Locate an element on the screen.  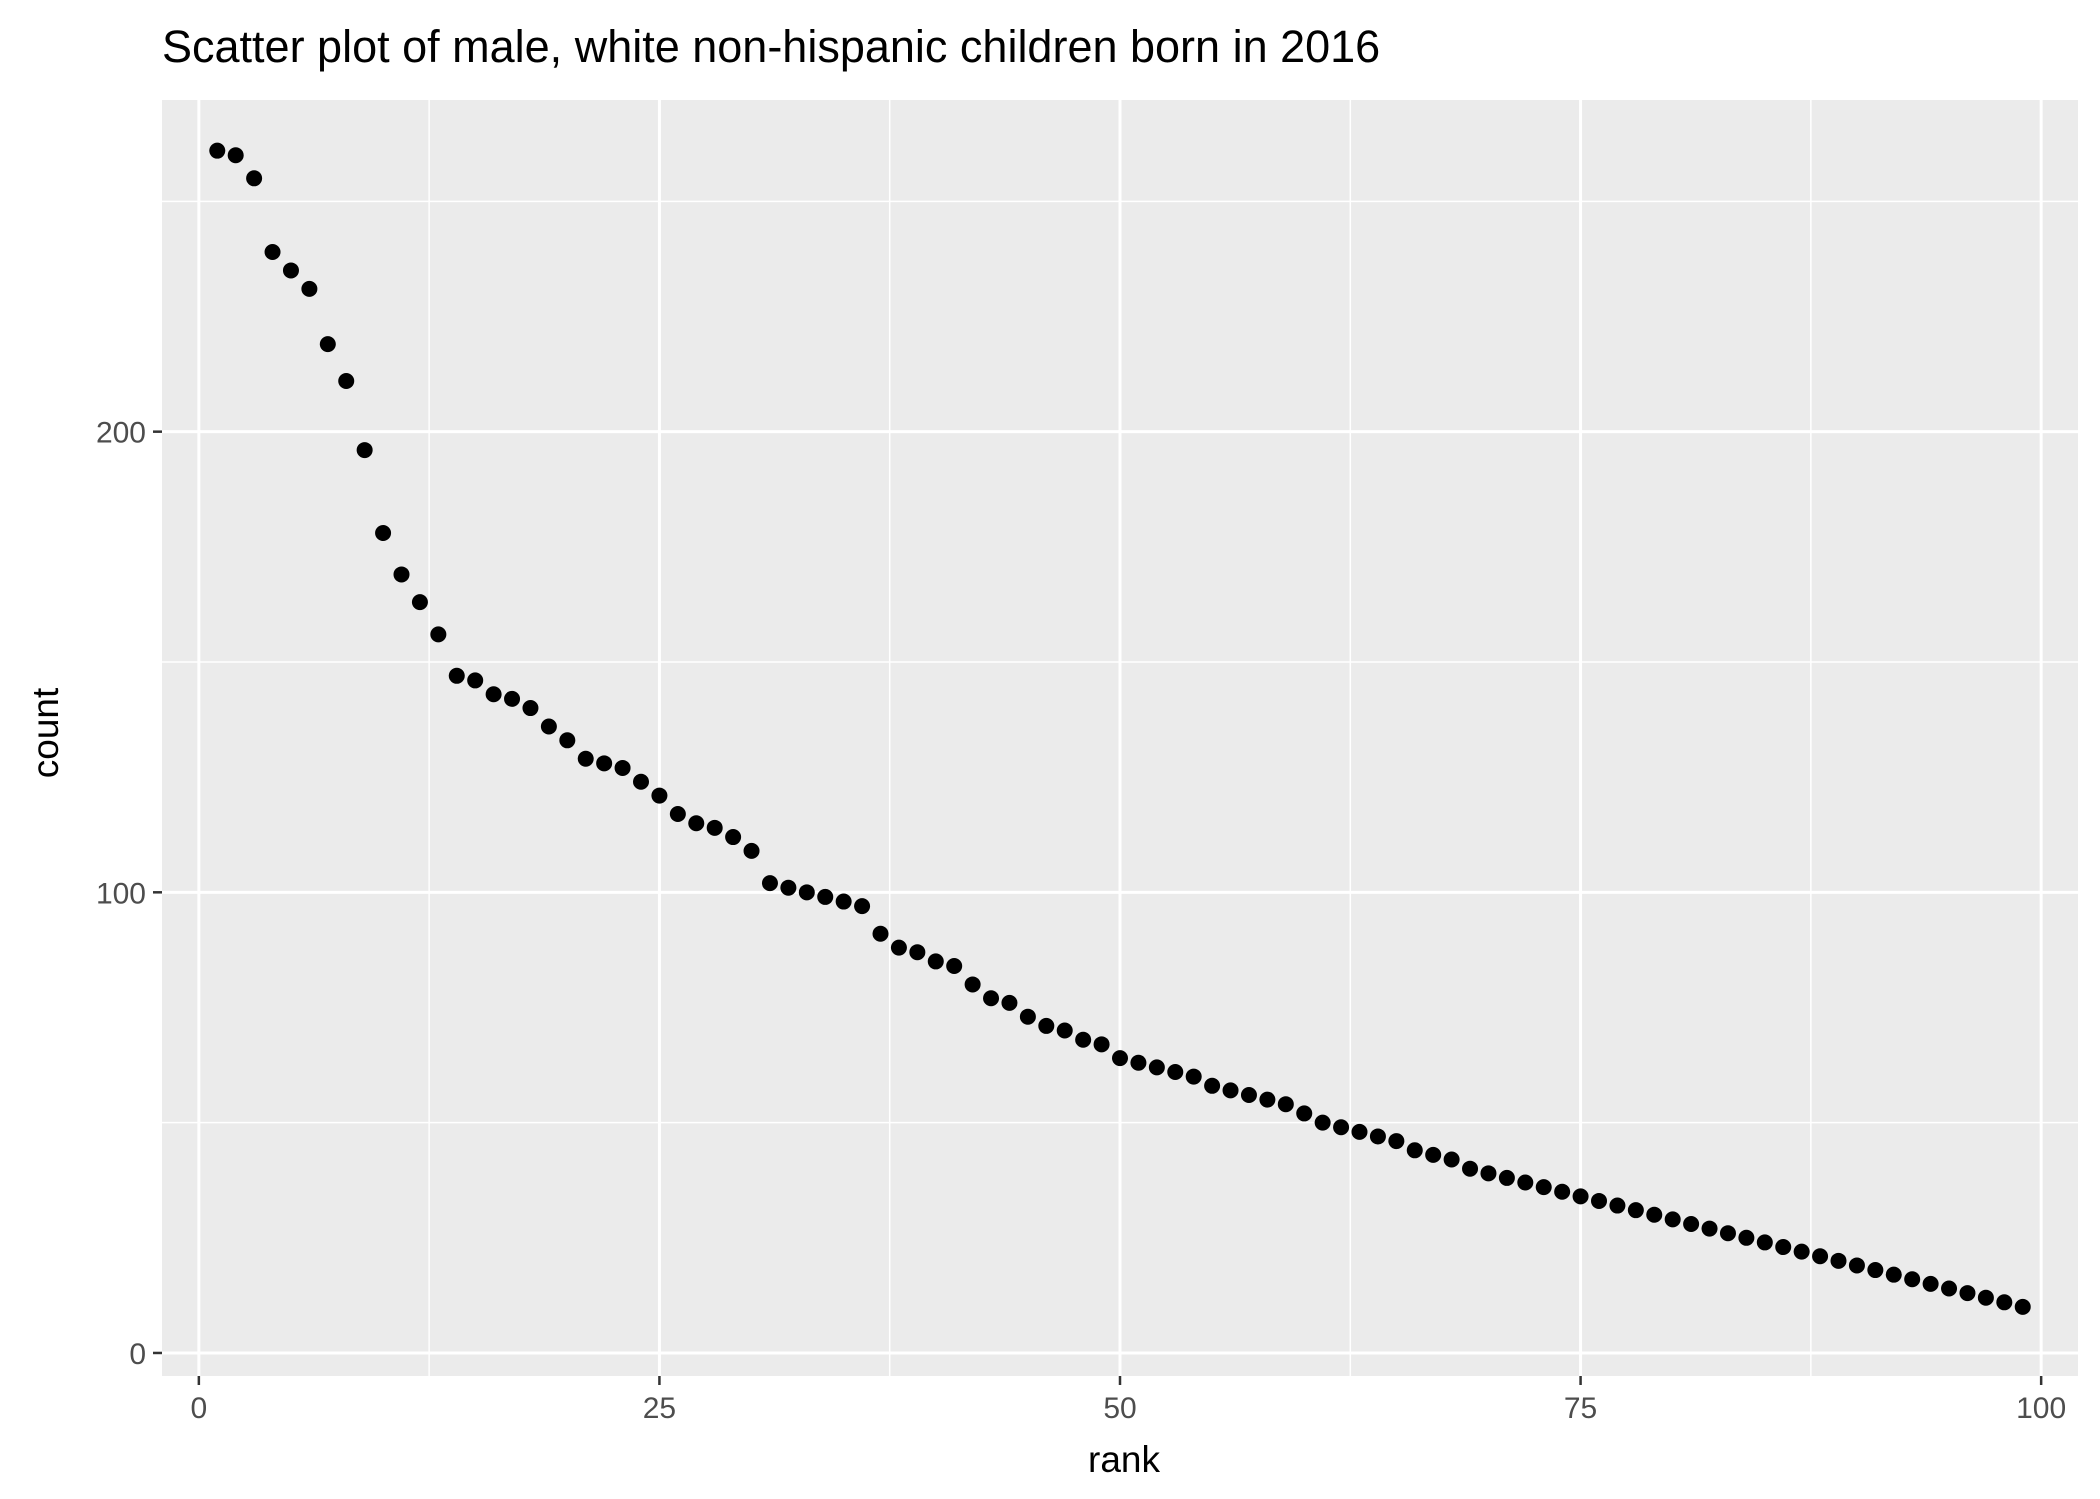
x-tick-label: 75 is located at coordinates (1580, 1408).